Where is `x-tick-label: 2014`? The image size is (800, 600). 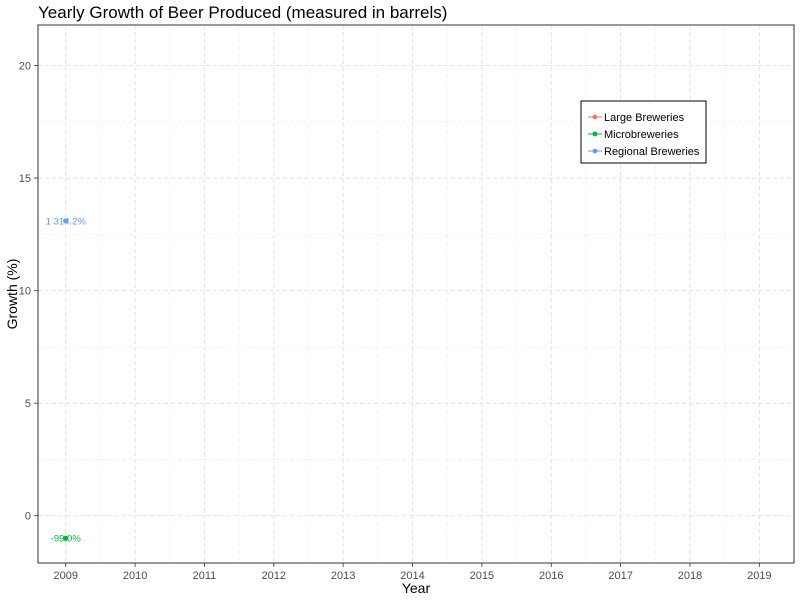 x-tick-label: 2014 is located at coordinates (412, 576).